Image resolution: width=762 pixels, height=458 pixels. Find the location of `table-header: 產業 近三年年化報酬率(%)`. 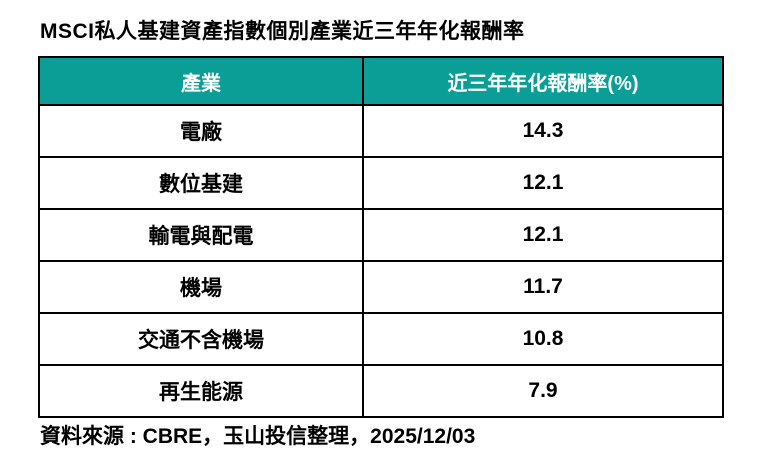

table-header: 產業 近三年年化報酬率(%) is located at coordinates (381, 81).